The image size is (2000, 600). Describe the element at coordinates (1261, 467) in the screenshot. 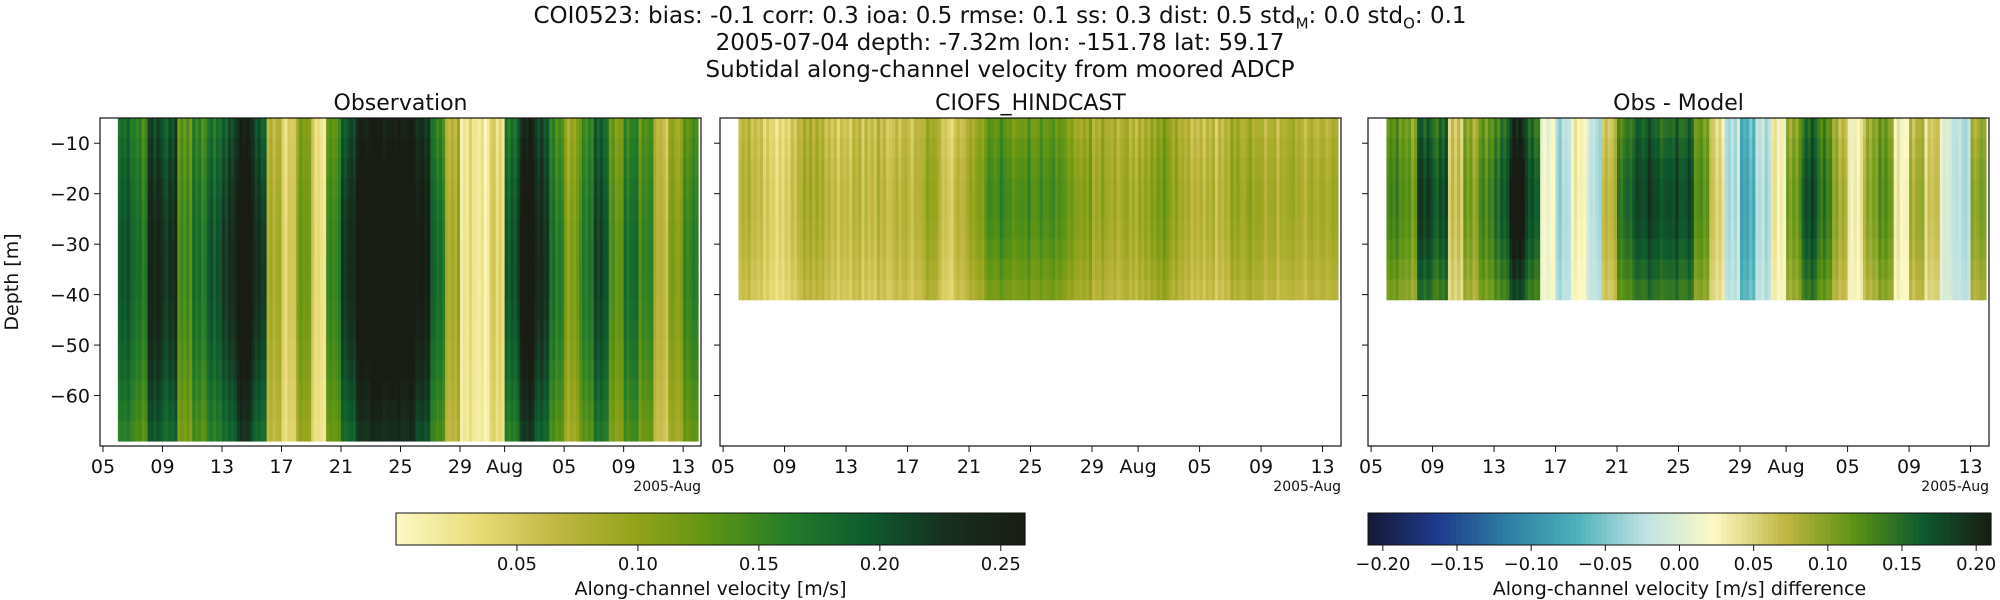

I see `x-tick-label: 09` at that location.